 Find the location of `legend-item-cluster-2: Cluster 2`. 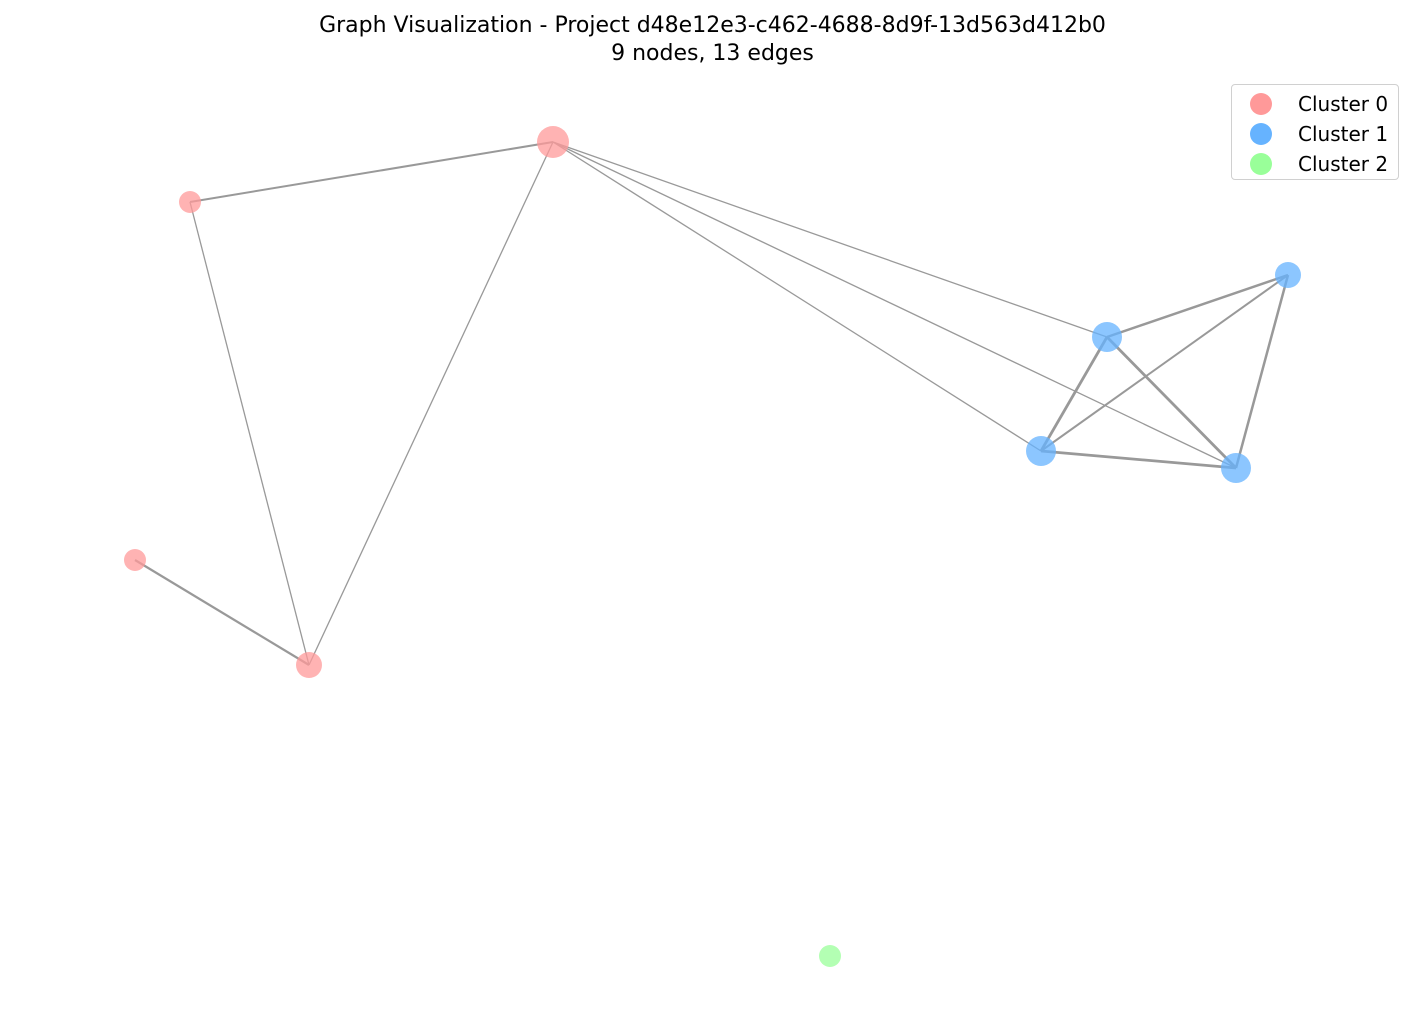

legend-item-cluster-2: Cluster 2 is located at coordinates (1316, 164).